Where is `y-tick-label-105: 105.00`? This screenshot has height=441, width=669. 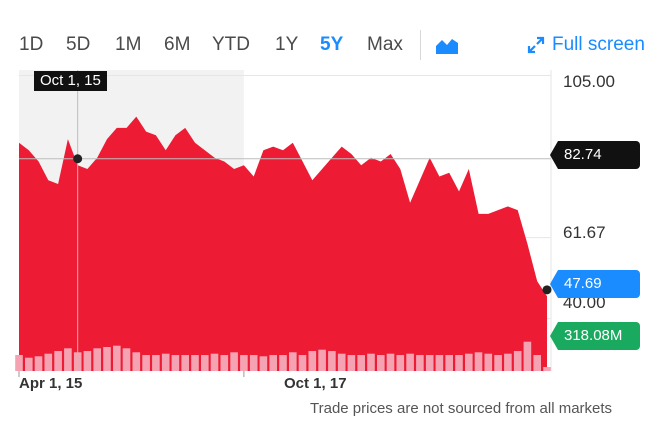
y-tick-label-105: 105.00 is located at coordinates (589, 81).